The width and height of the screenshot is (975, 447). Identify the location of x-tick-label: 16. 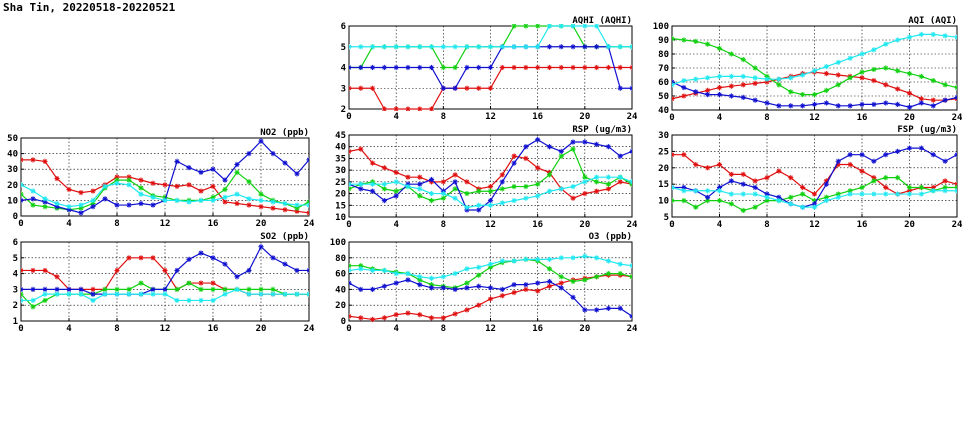
(862, 225).